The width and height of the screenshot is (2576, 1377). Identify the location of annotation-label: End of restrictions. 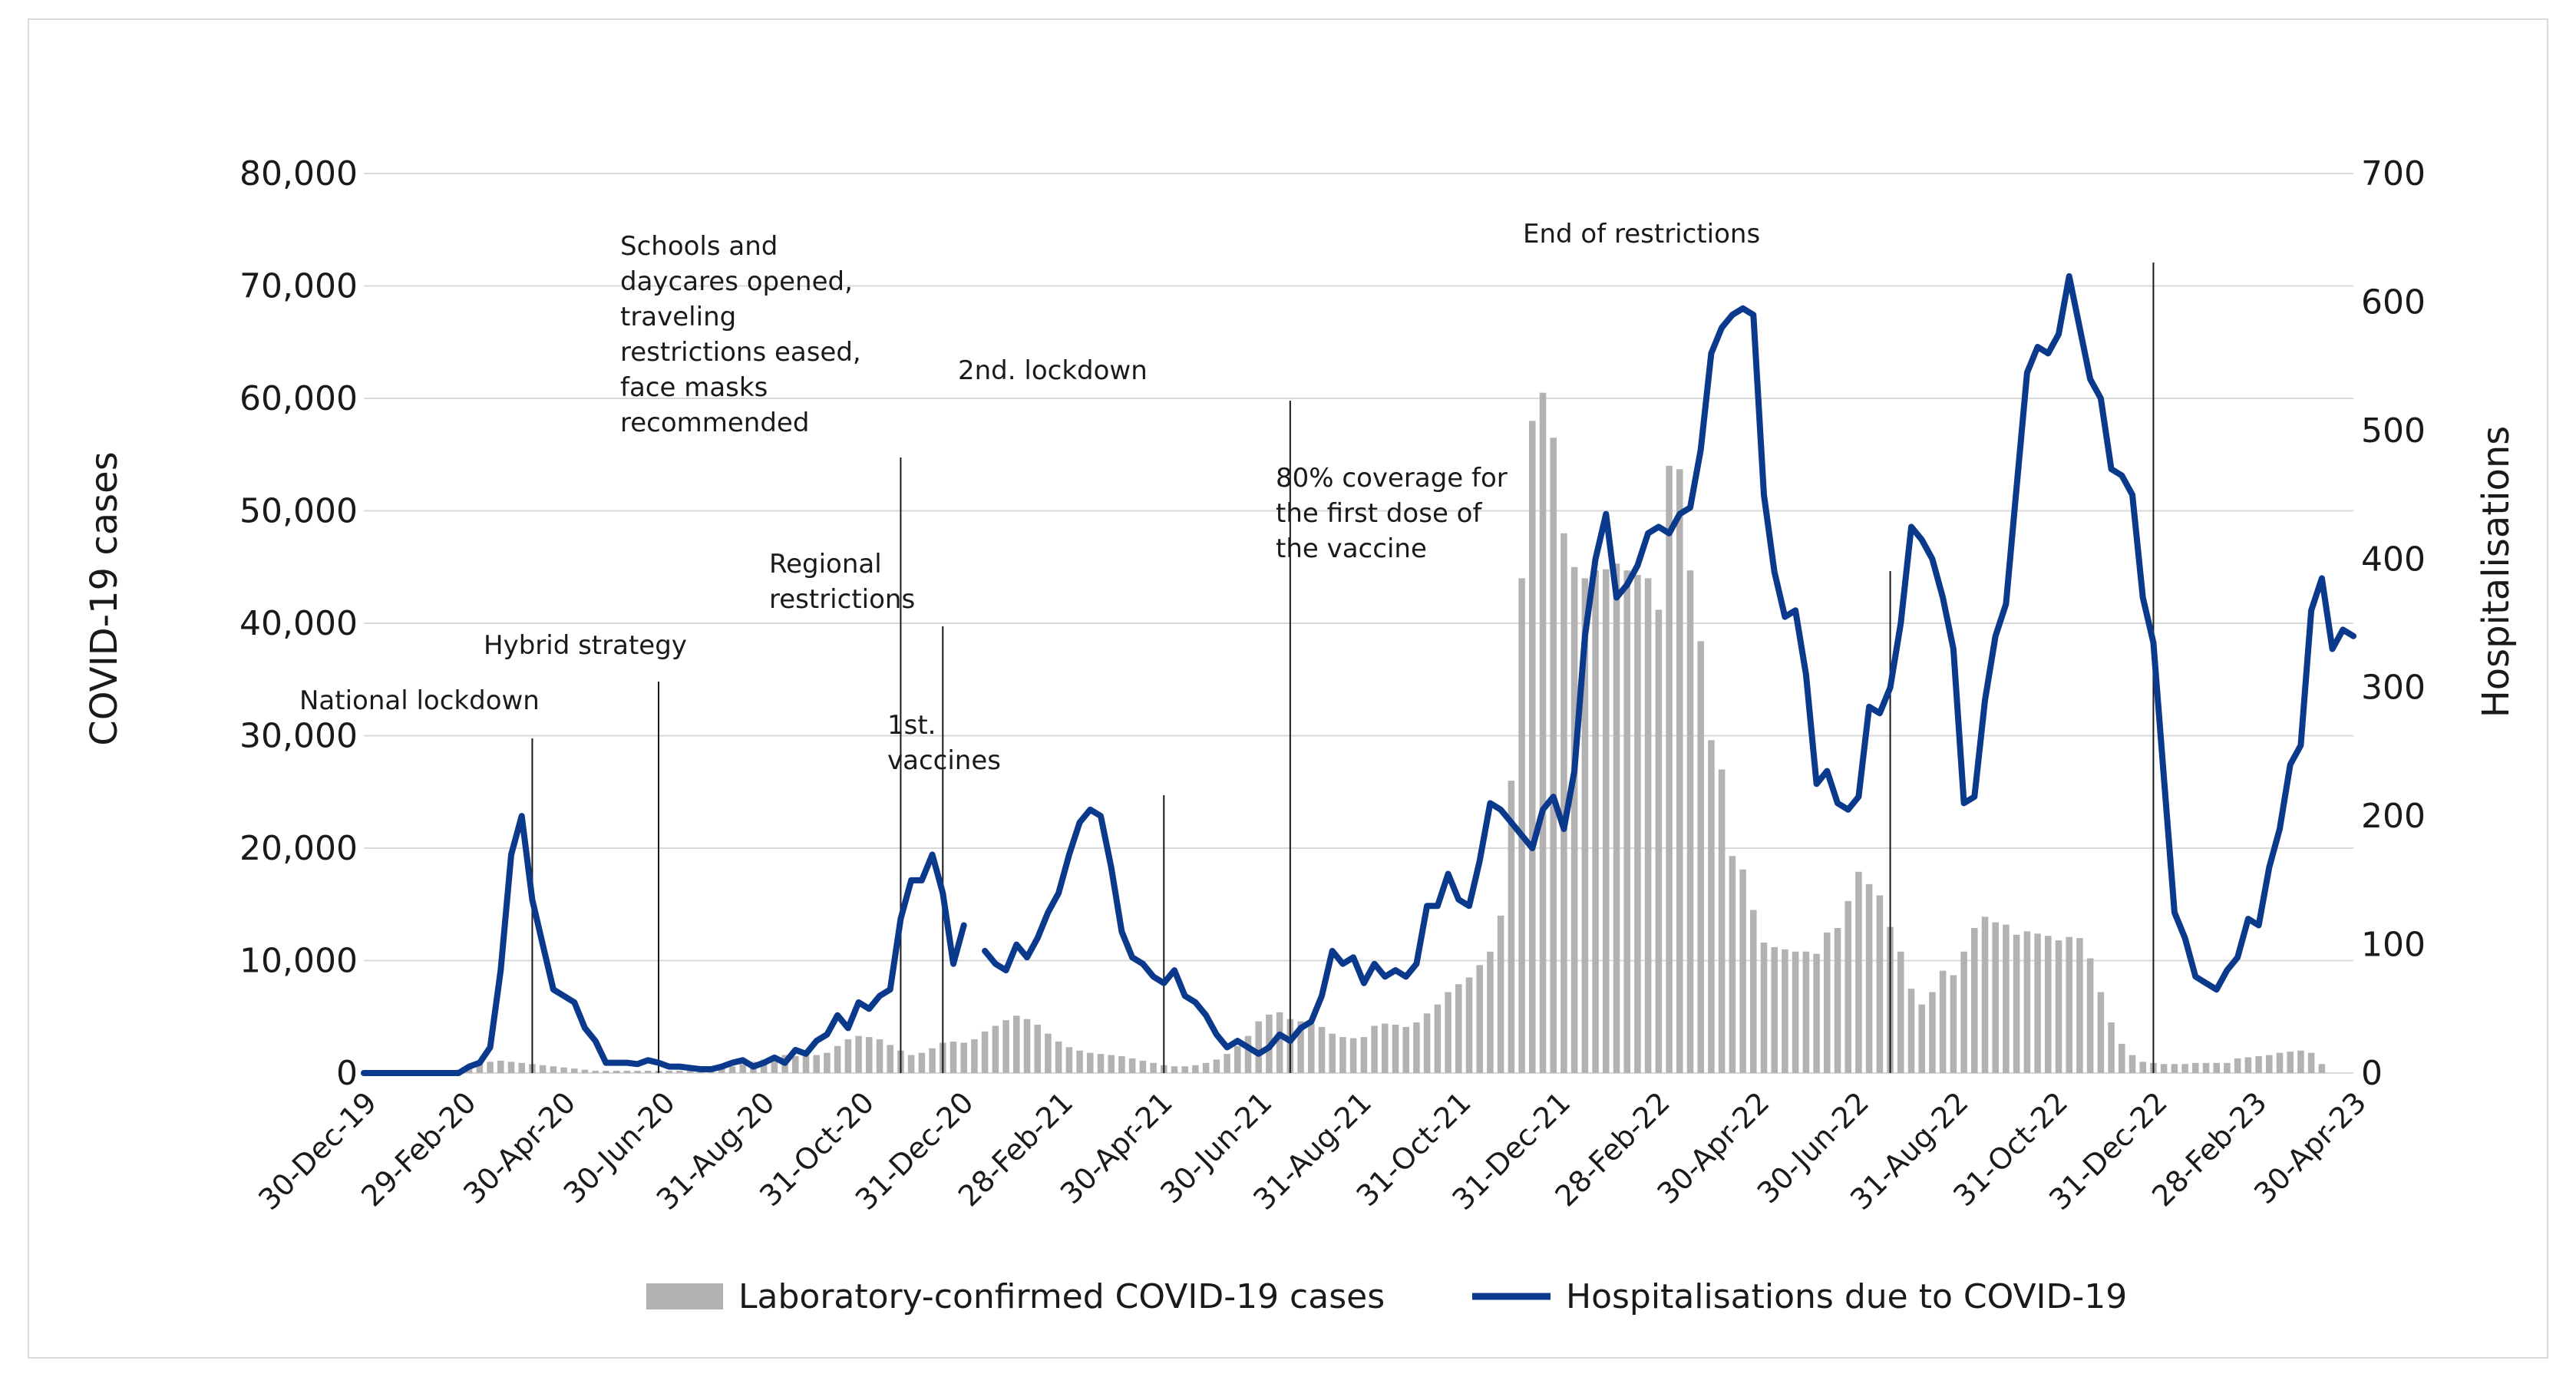
(1641, 234).